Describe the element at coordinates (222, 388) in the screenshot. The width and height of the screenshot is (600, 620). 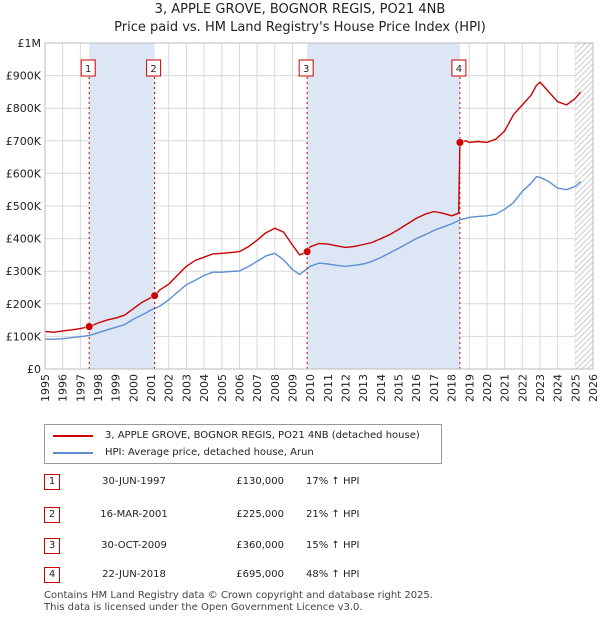
I see `x-tick-label: 2005` at that location.